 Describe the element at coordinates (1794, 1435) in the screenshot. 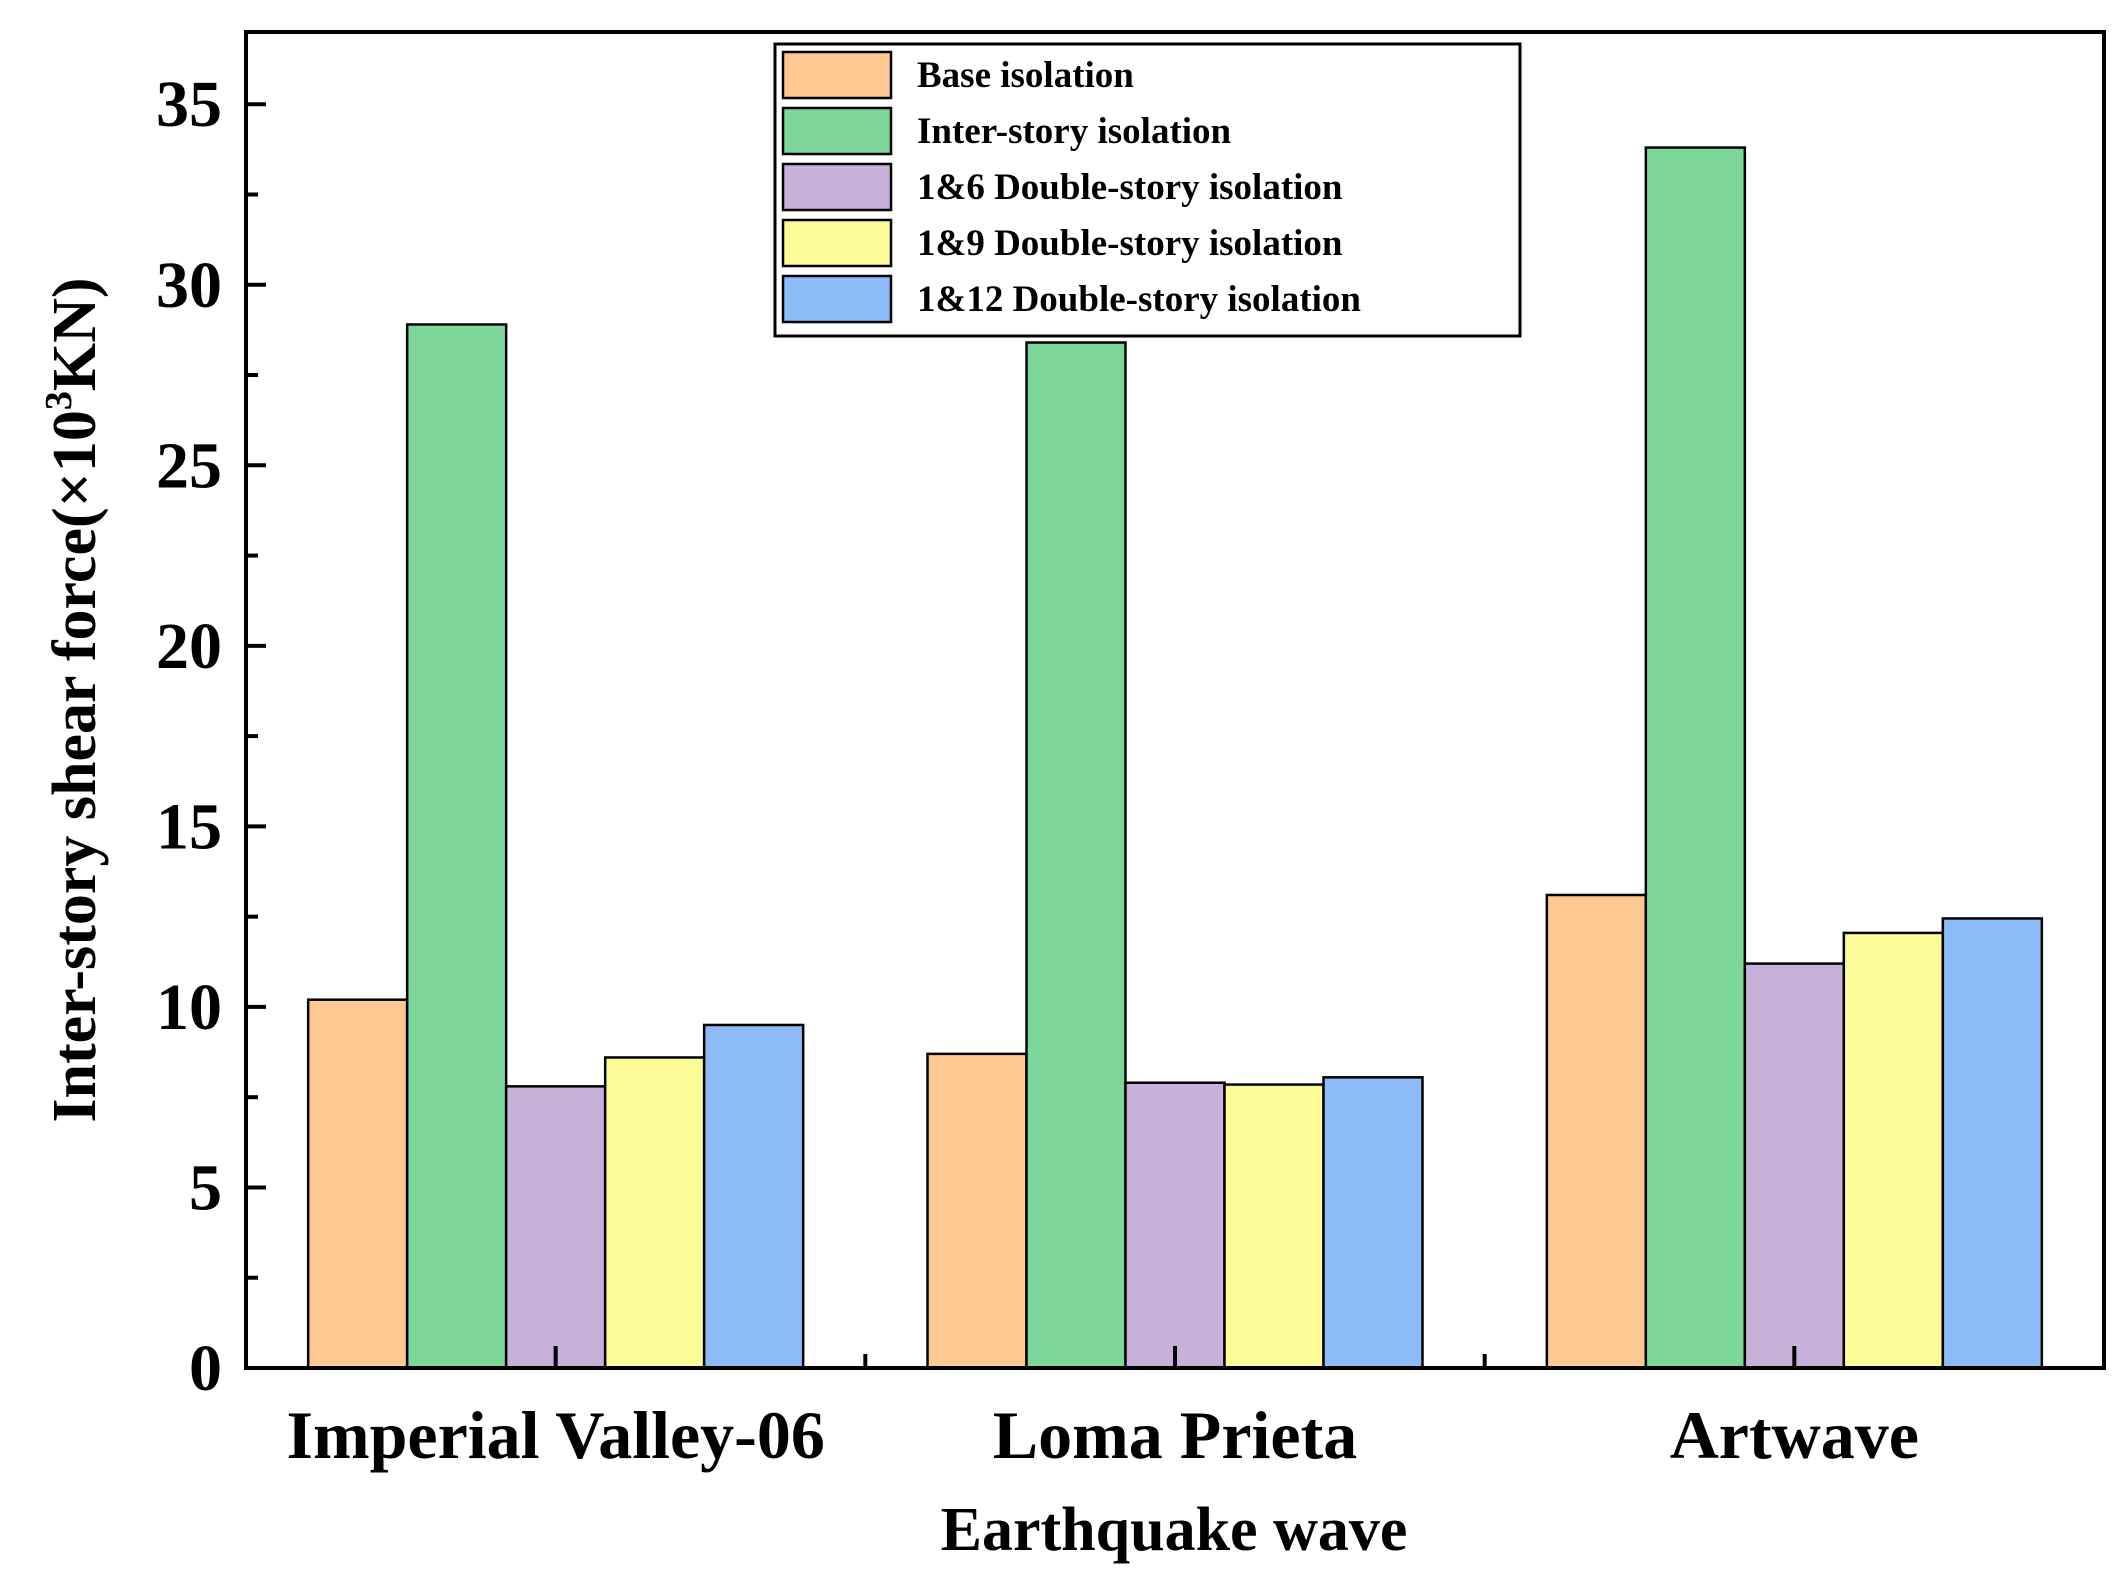

I see `x-tick-label-3: Artwave` at that location.